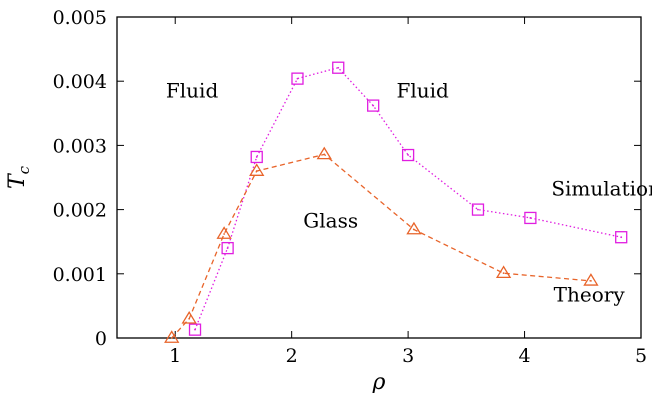 This screenshot has width=652, height=393. Describe the element at coordinates (330, 221) in the screenshot. I see `region-label-glass: Glass` at that location.